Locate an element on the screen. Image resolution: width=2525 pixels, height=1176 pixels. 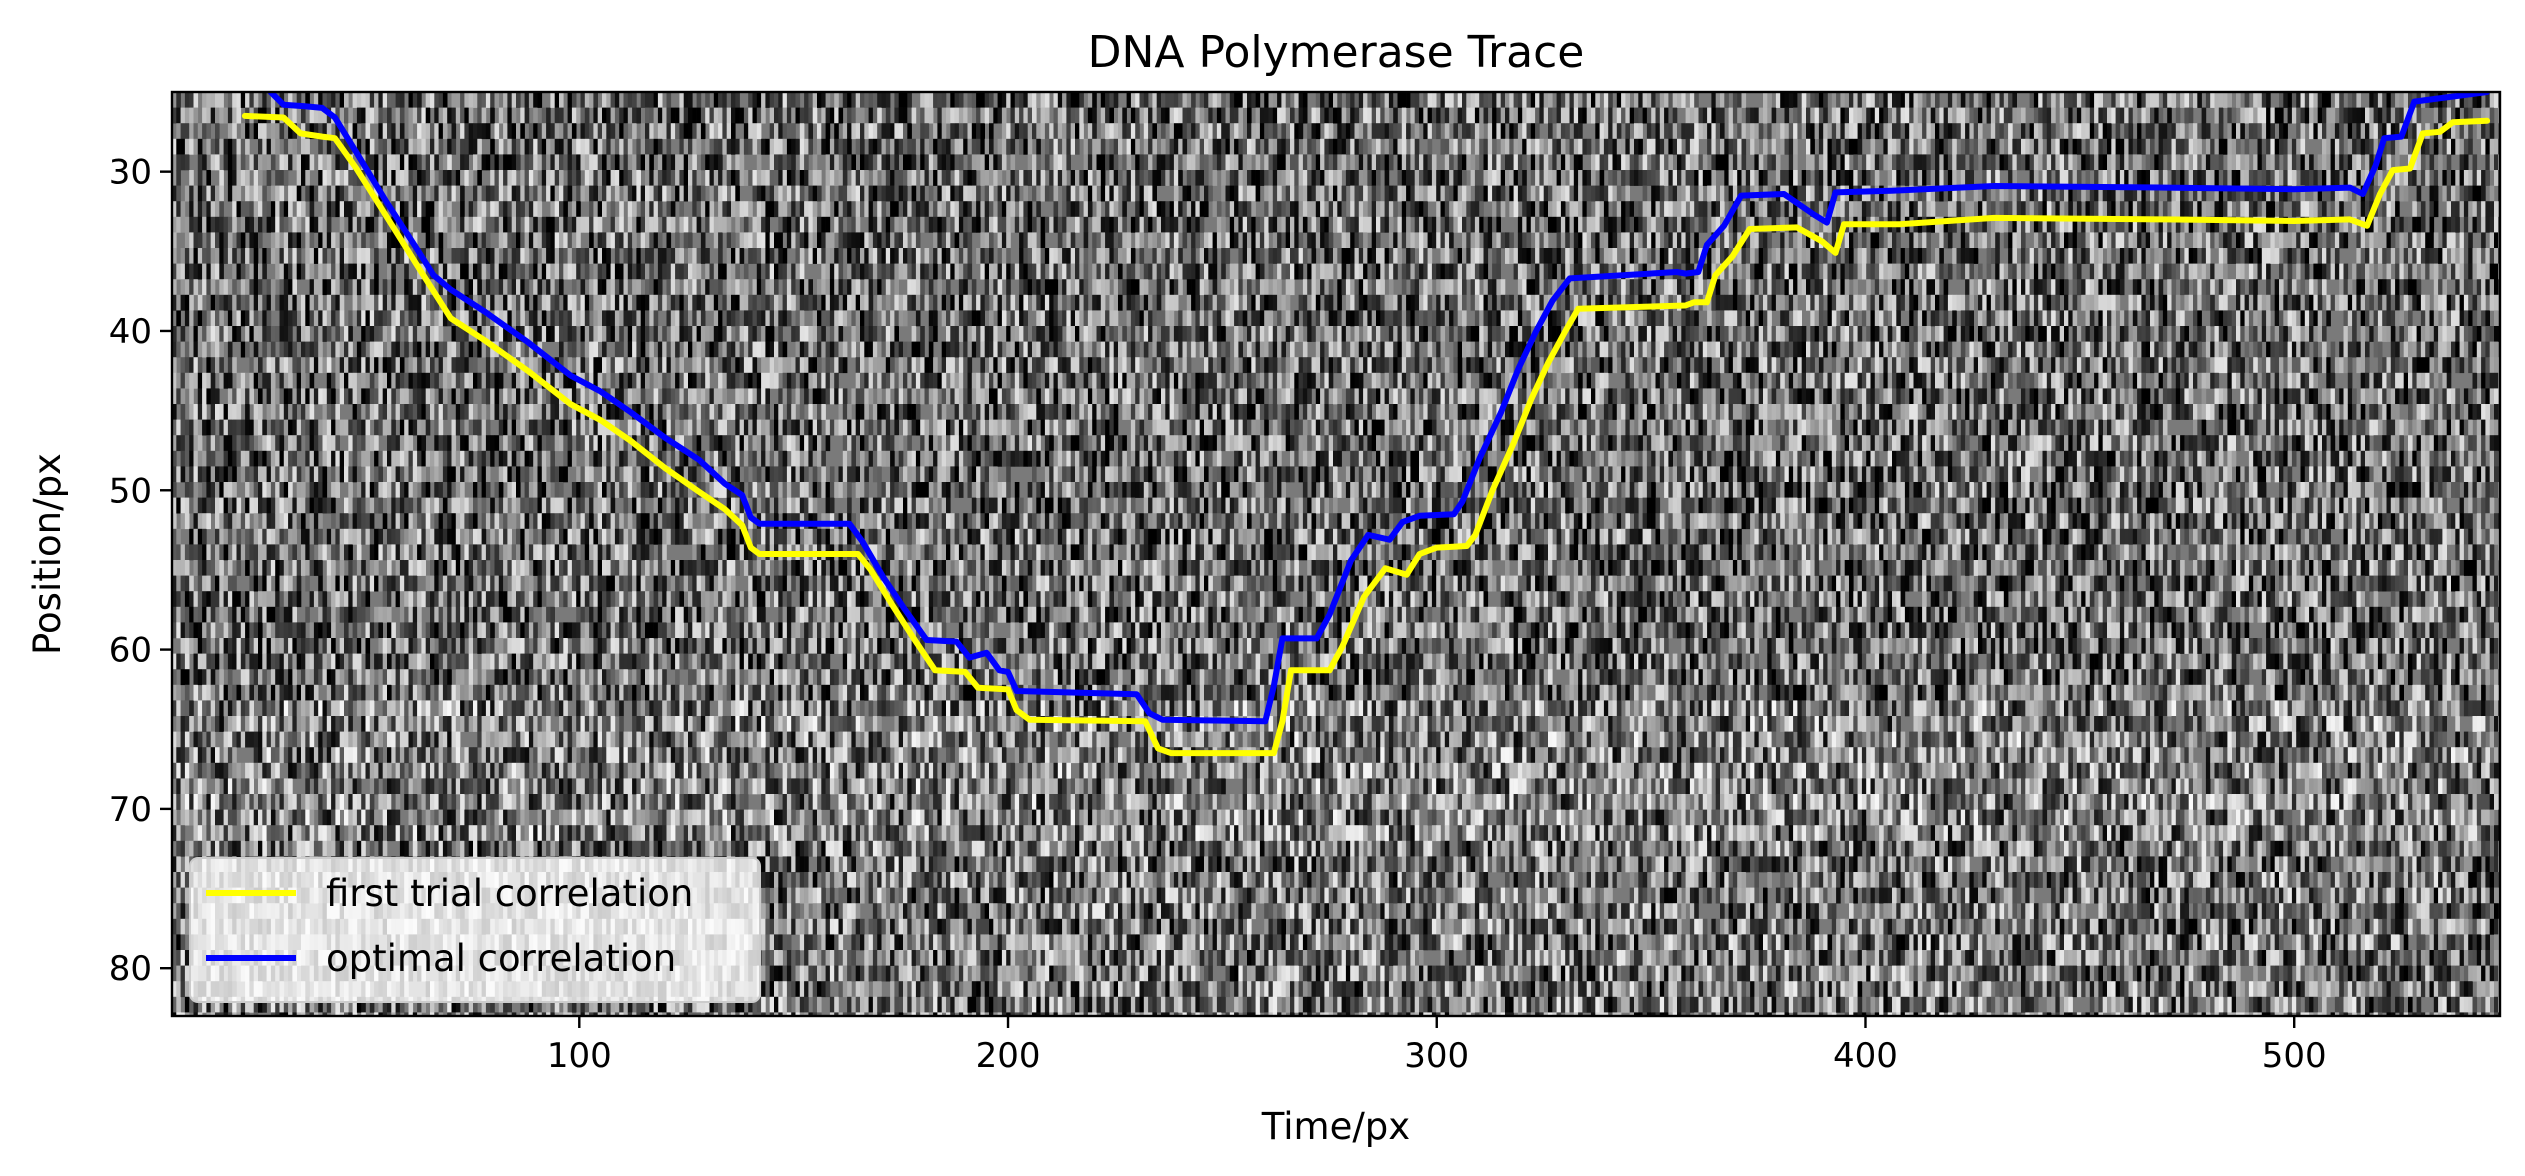
y-tick-label: 30 is located at coordinates (130, 173).